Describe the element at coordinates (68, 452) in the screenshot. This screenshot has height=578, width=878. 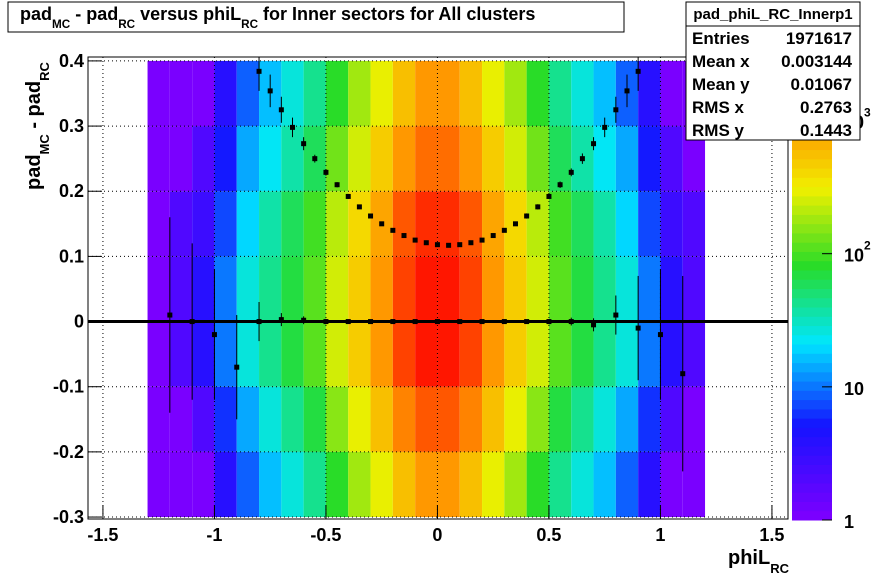
I see `y-tick-label: -0.2` at that location.